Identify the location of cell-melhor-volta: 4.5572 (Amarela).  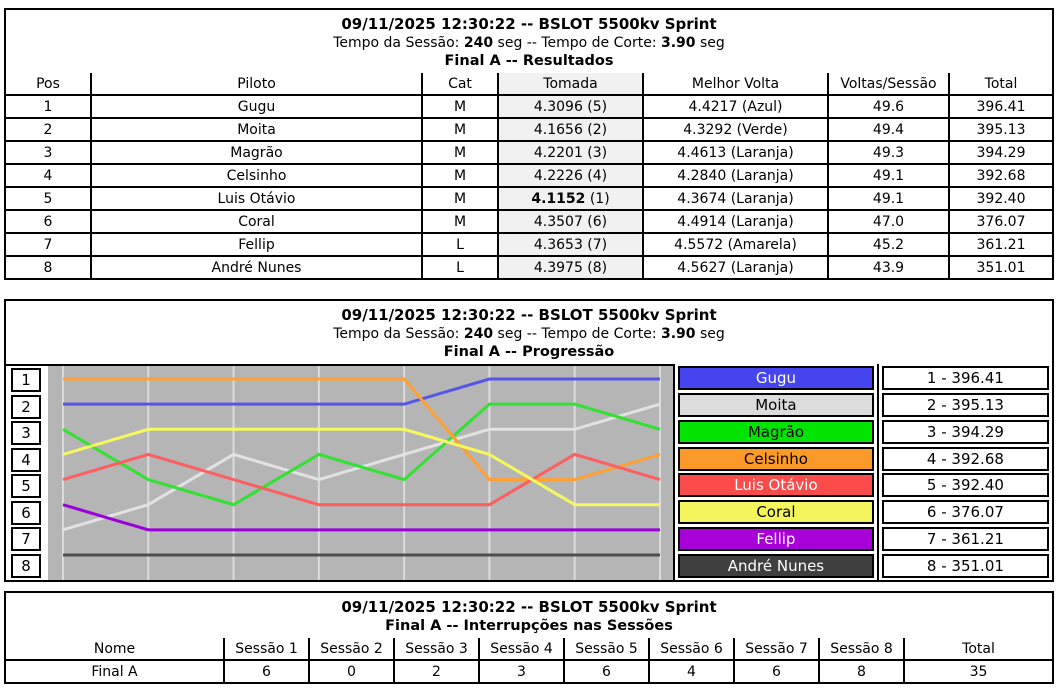
(735, 244).